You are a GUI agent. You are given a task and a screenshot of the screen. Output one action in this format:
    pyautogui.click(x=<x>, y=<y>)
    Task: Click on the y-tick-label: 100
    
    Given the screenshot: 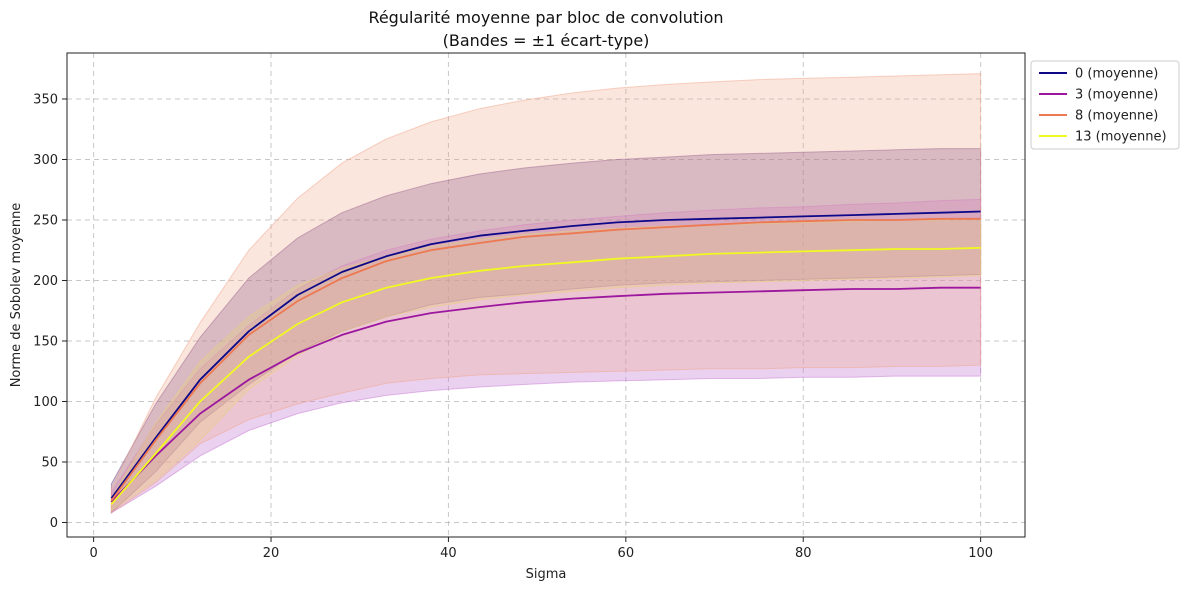 What is the action you would take?
    pyautogui.click(x=45, y=402)
    